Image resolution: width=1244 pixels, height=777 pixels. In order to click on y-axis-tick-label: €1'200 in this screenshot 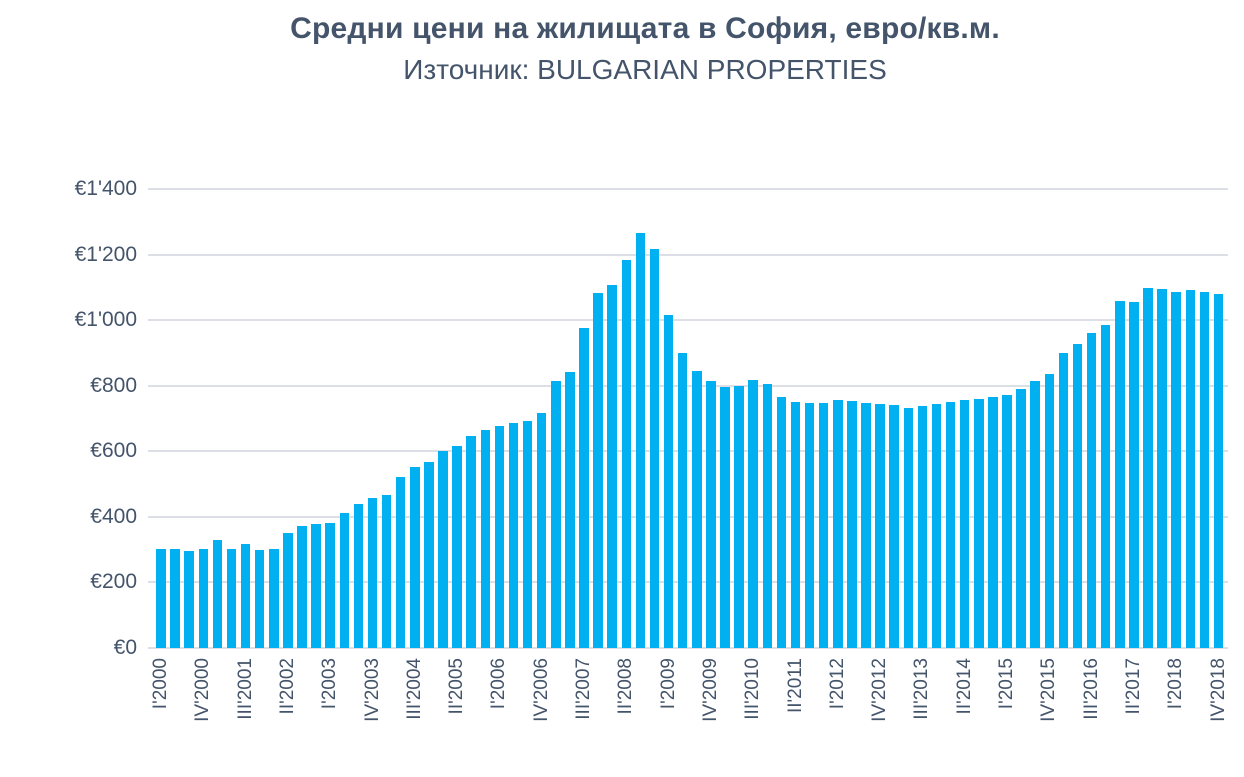, I will do `click(105, 254)`.